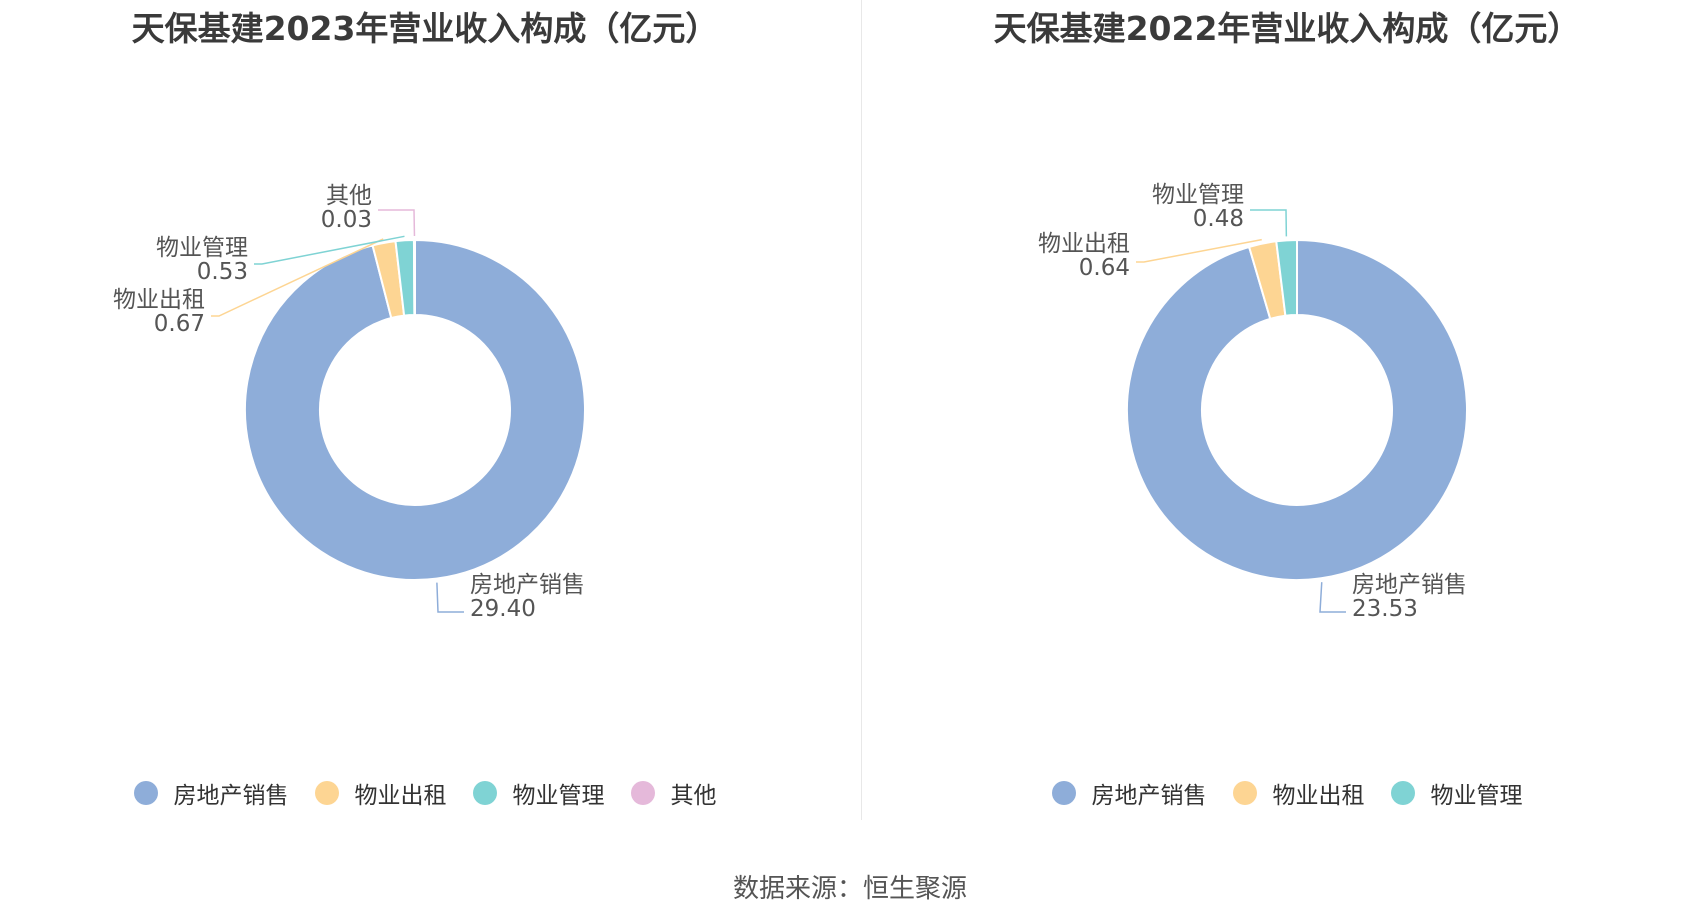 This screenshot has height=918, width=1700. What do you see at coordinates (179, 324) in the screenshot?
I see `slice-value-物业出租: 0.67` at bounding box center [179, 324].